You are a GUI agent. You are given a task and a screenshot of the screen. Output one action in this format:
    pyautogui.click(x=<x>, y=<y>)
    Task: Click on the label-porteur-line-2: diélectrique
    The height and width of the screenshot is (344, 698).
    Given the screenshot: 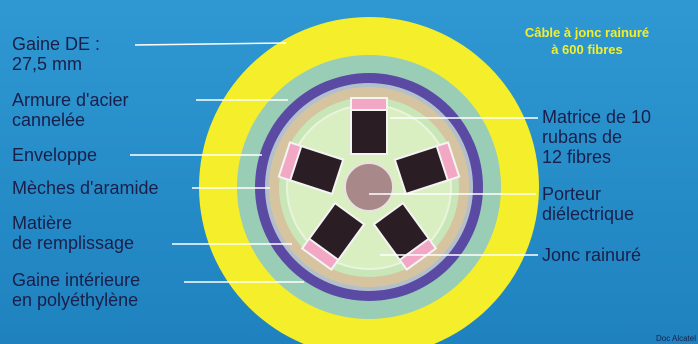 What is the action you would take?
    pyautogui.click(x=588, y=214)
    